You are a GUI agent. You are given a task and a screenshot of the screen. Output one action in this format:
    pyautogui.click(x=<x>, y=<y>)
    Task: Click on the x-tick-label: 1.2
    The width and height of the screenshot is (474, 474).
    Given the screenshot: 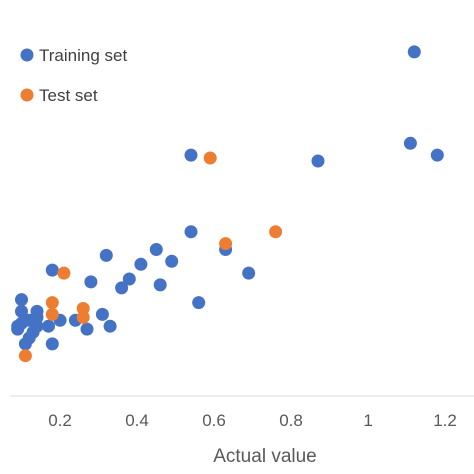 What is the action you would take?
    pyautogui.click(x=445, y=420)
    